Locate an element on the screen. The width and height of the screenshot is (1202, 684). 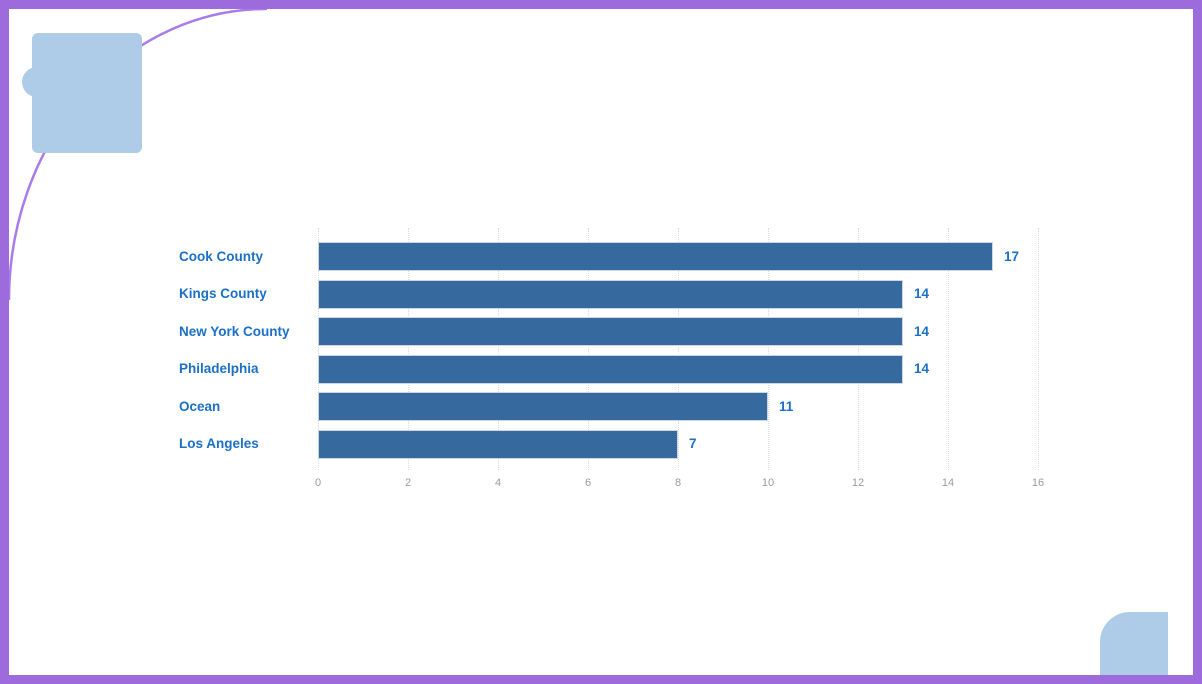
data-label: 11 is located at coordinates (786, 406).